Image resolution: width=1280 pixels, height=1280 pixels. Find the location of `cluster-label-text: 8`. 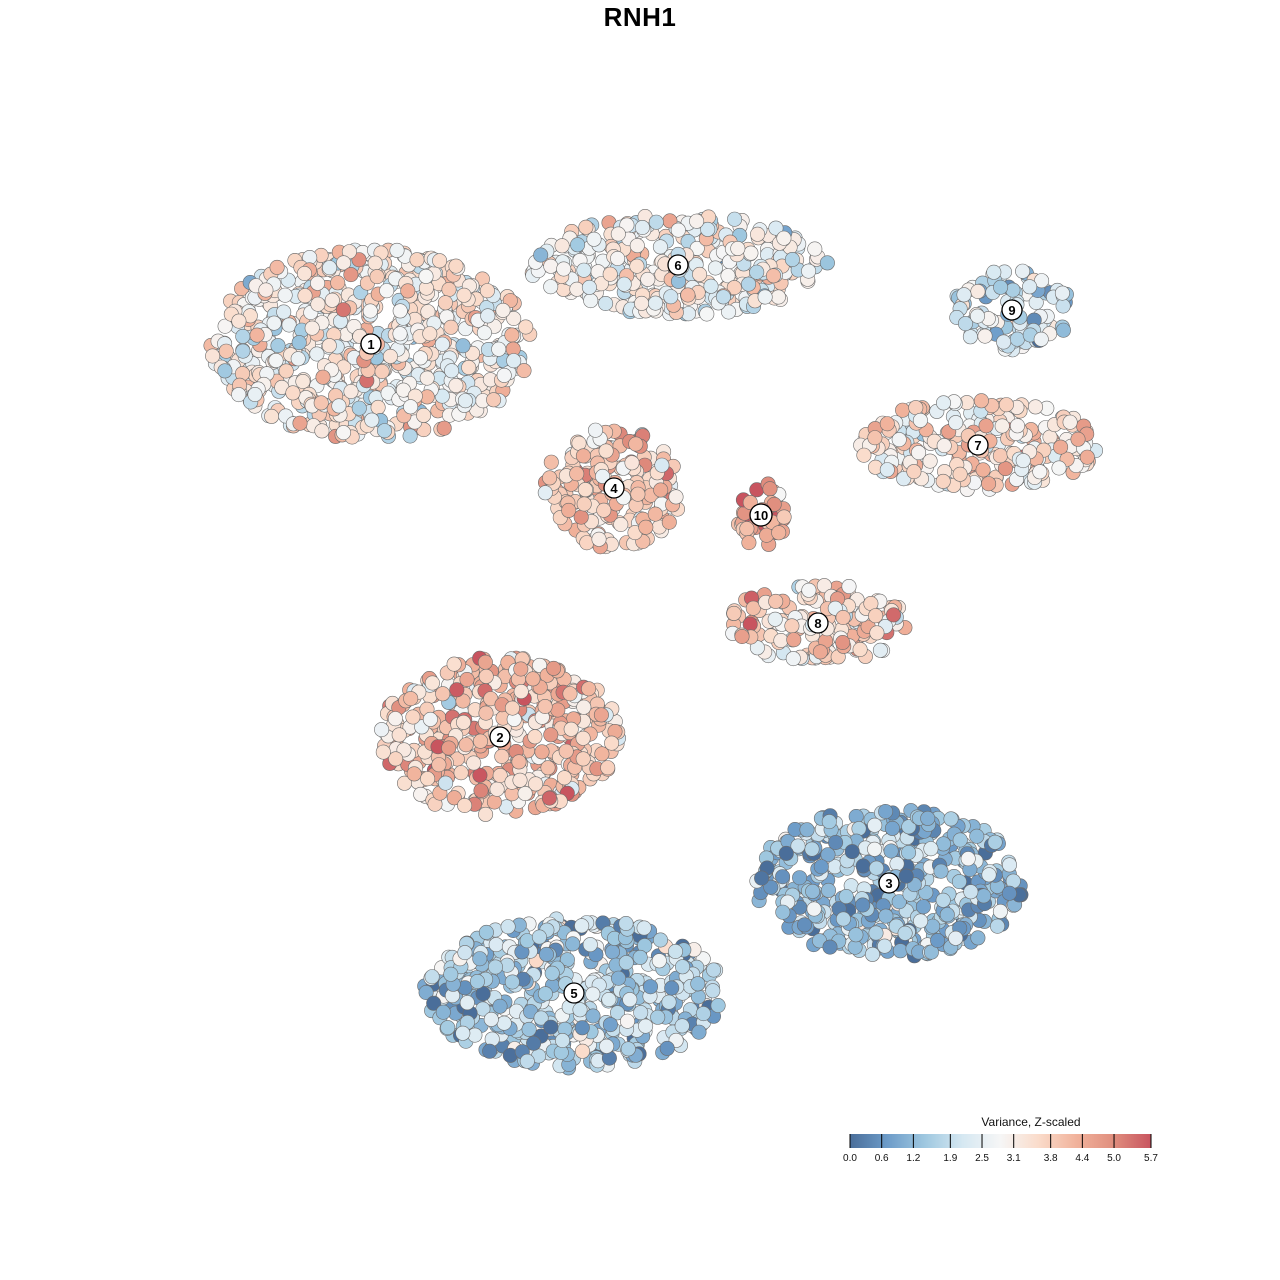

cluster-label-text: 8 is located at coordinates (817, 623).